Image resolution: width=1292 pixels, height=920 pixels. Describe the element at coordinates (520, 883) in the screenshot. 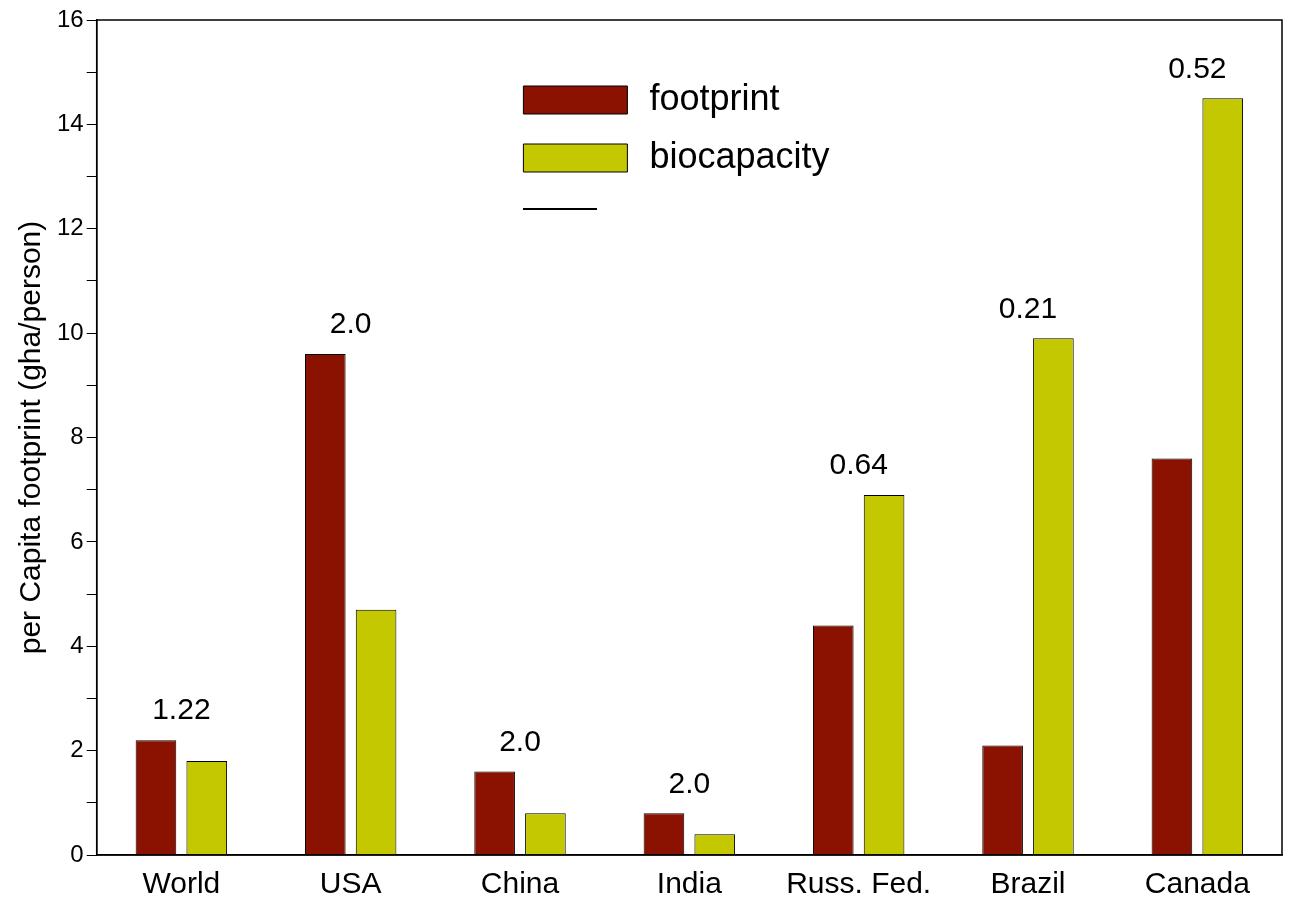

I see `x-tick-label: China` at that location.